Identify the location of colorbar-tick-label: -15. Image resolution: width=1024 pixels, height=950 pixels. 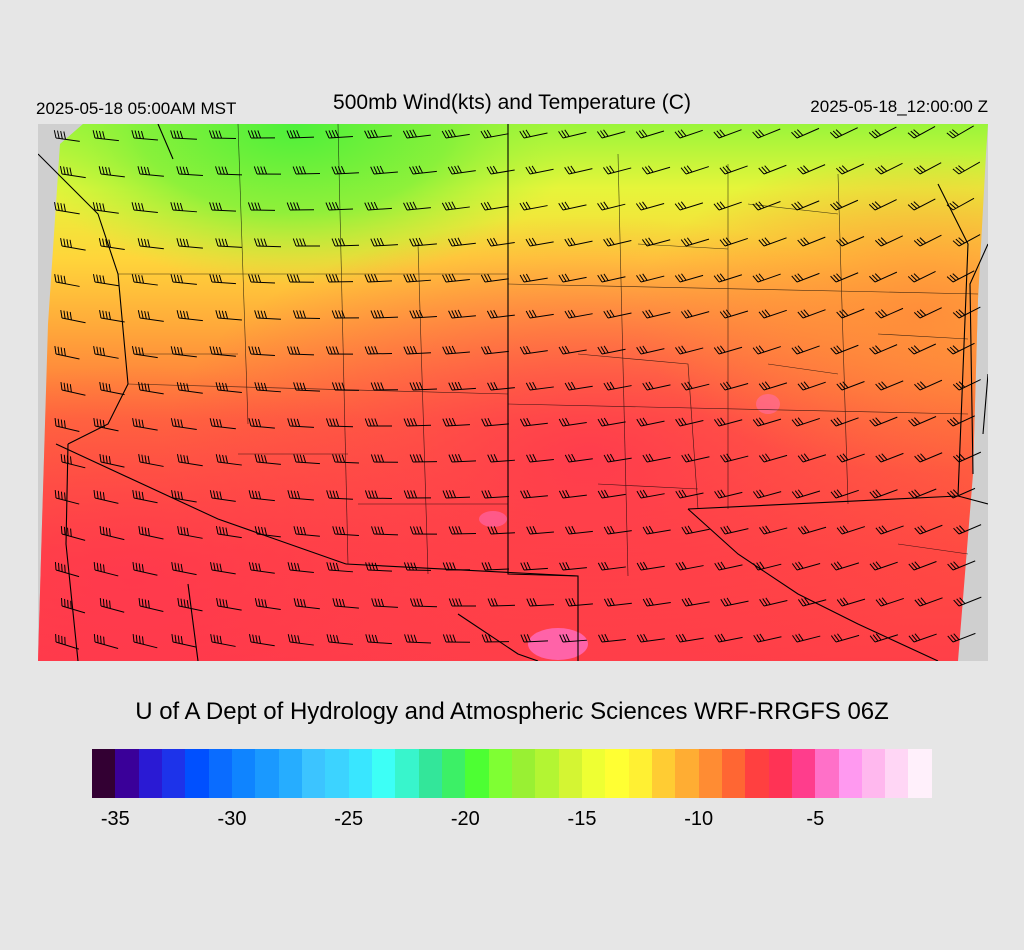
(582, 819).